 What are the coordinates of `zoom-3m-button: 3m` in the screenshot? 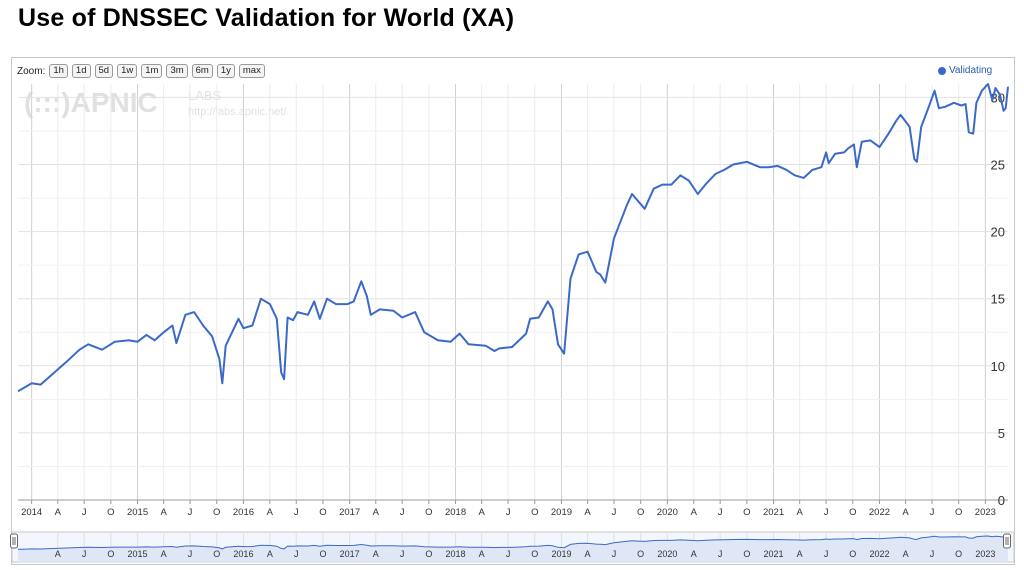 It's located at (177, 71).